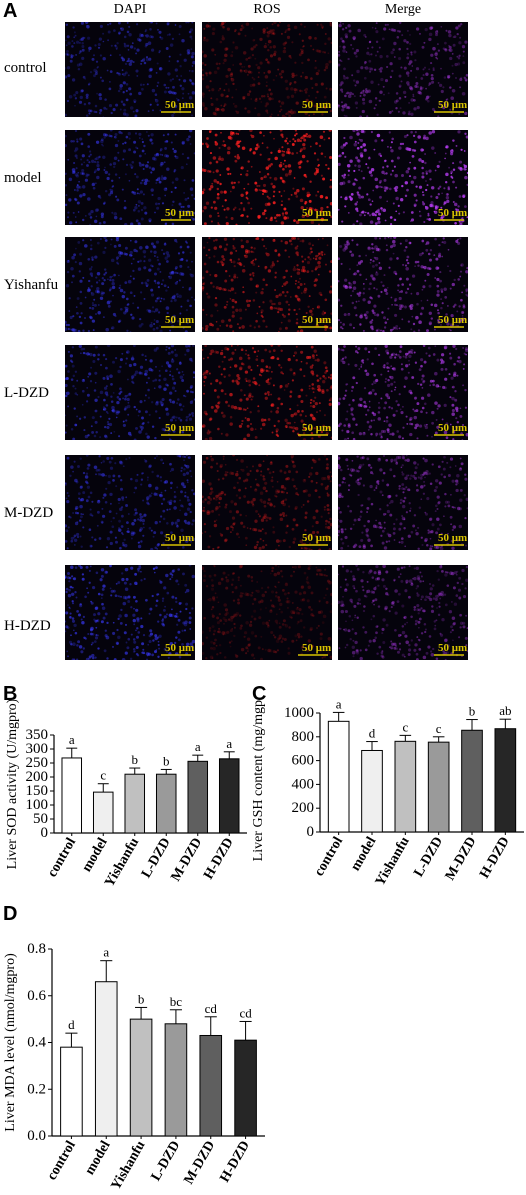  I want to click on micrograph-ros-control, so click(267, 69).